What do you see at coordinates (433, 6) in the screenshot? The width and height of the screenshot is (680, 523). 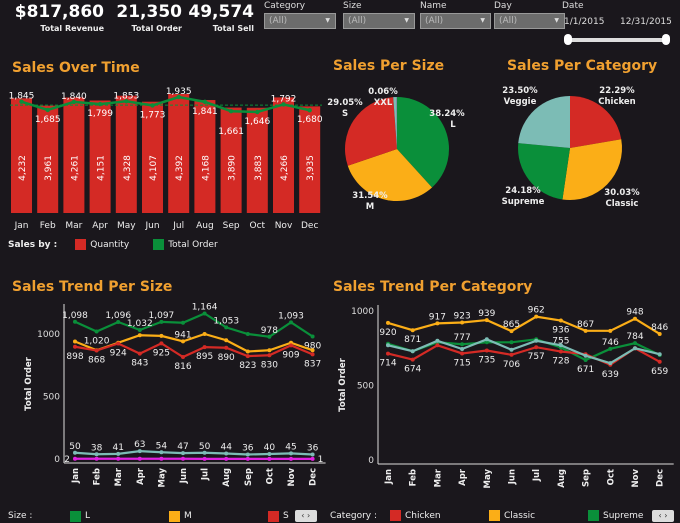 I see `filter-name-label: Name` at bounding box center [433, 6].